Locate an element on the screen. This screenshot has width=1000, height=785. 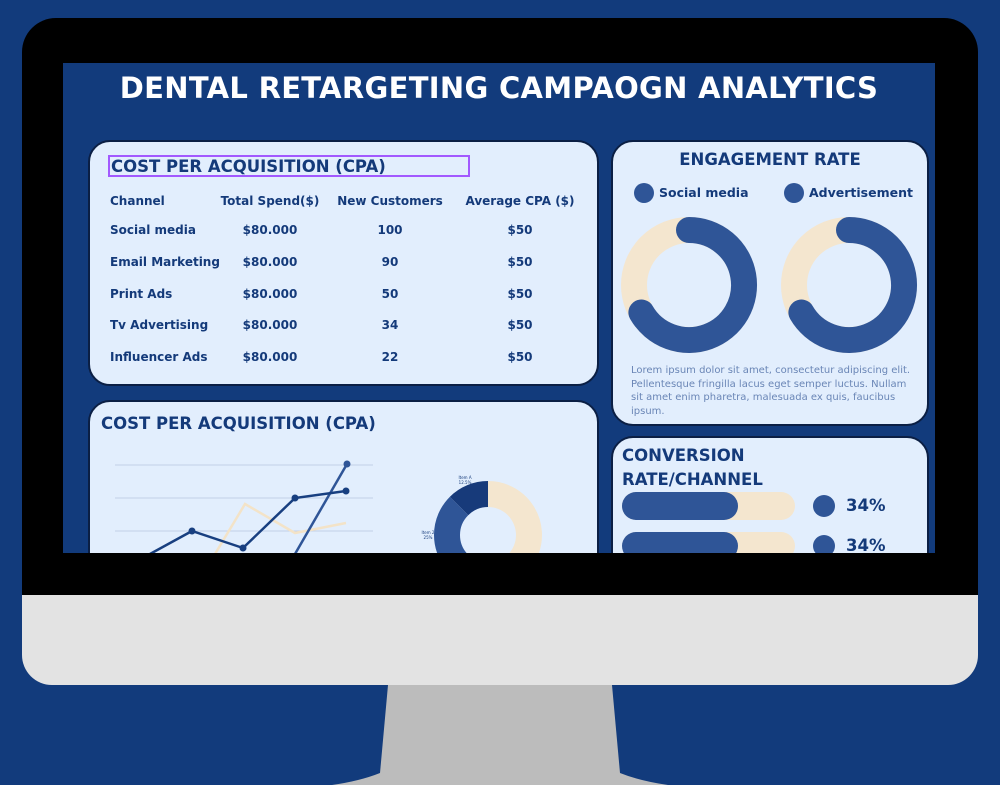
table-cell: 34 is located at coordinates (390, 325).